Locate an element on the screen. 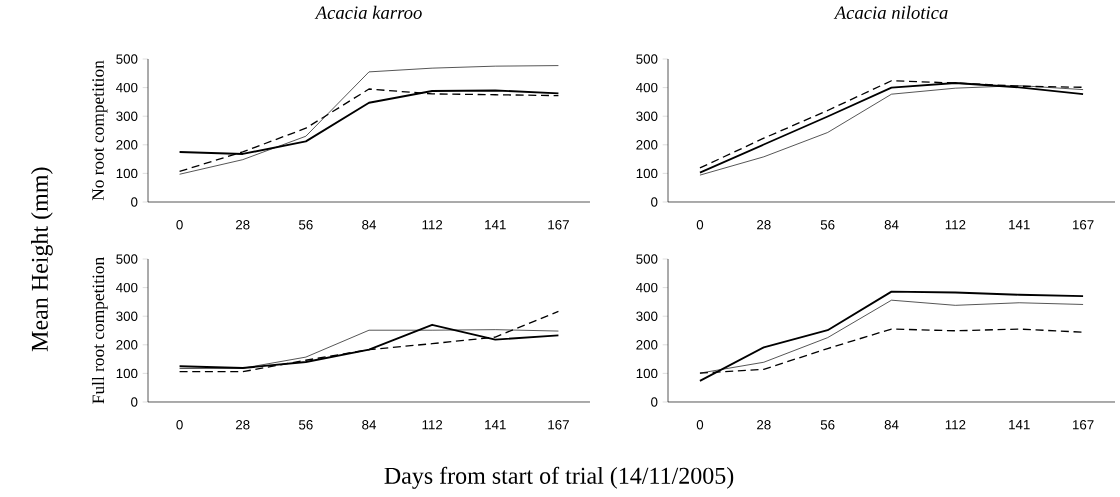  y-axis-title: Full root competition is located at coordinates (99, 330).